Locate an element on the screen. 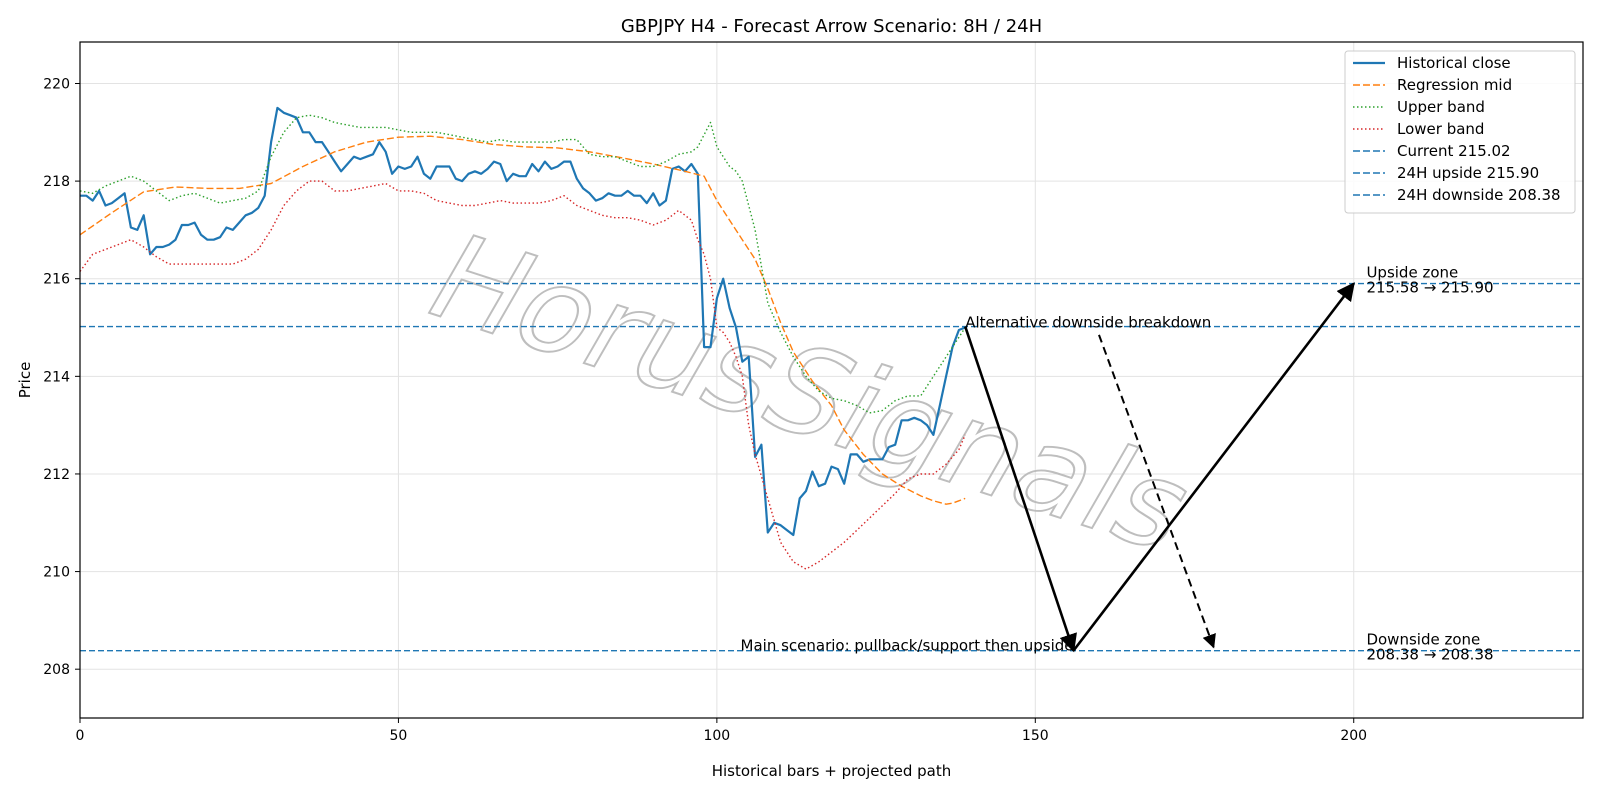 This screenshot has height=800, width=1600. x-tick-label: 150 is located at coordinates (1035, 736).